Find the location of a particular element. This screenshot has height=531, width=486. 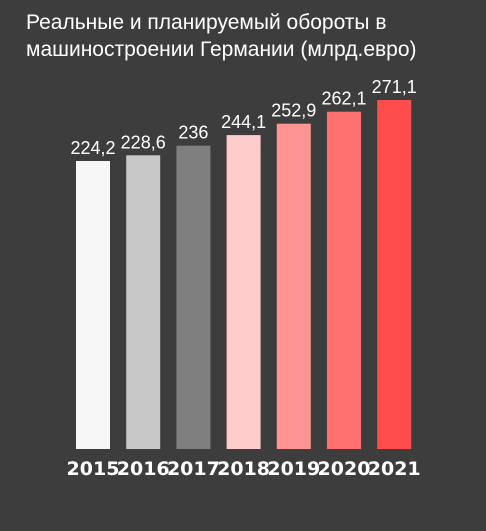

value-label-2021: 271,1 is located at coordinates (394, 87).